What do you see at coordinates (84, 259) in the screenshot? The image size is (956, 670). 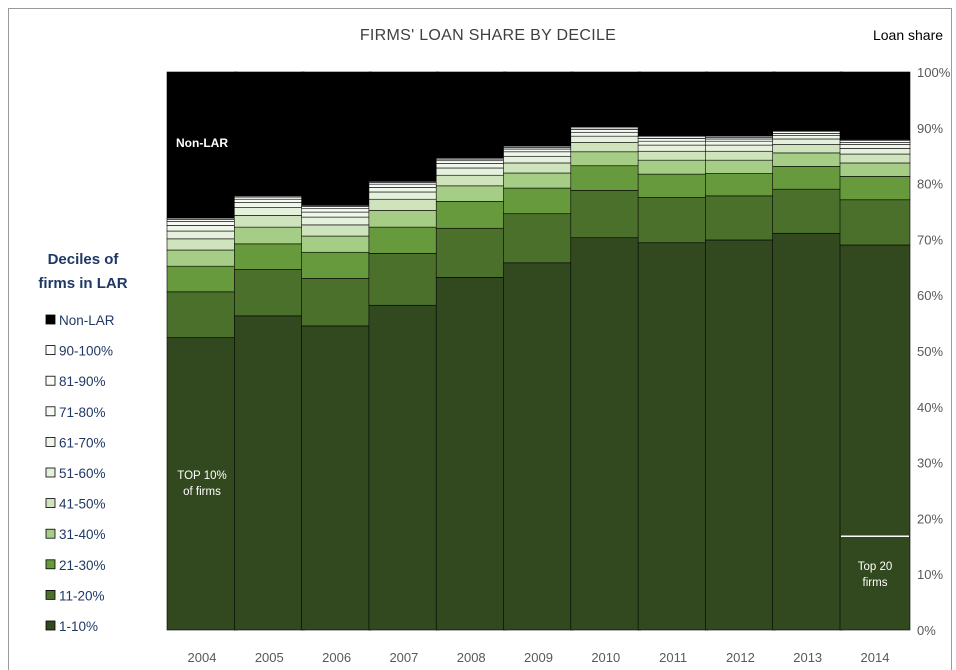 I see `legend-title: Deciles of` at bounding box center [84, 259].